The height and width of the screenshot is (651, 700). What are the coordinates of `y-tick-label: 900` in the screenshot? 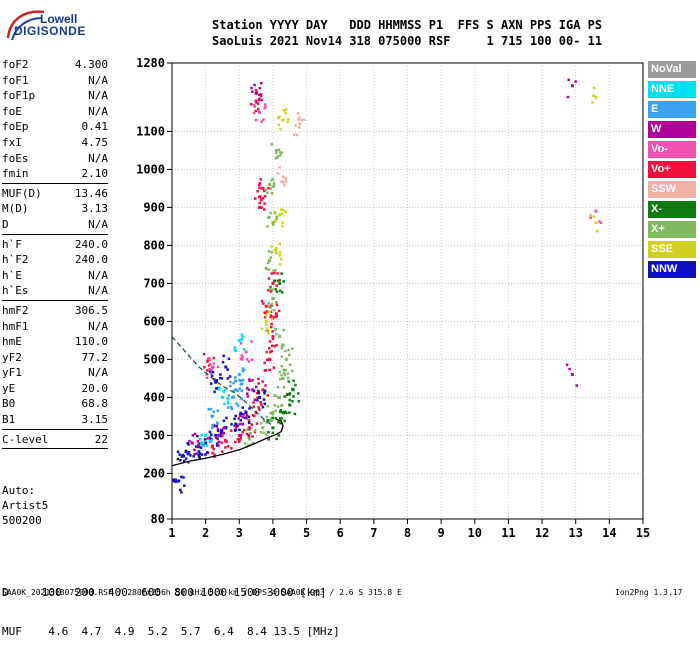 It's located at (154, 207).